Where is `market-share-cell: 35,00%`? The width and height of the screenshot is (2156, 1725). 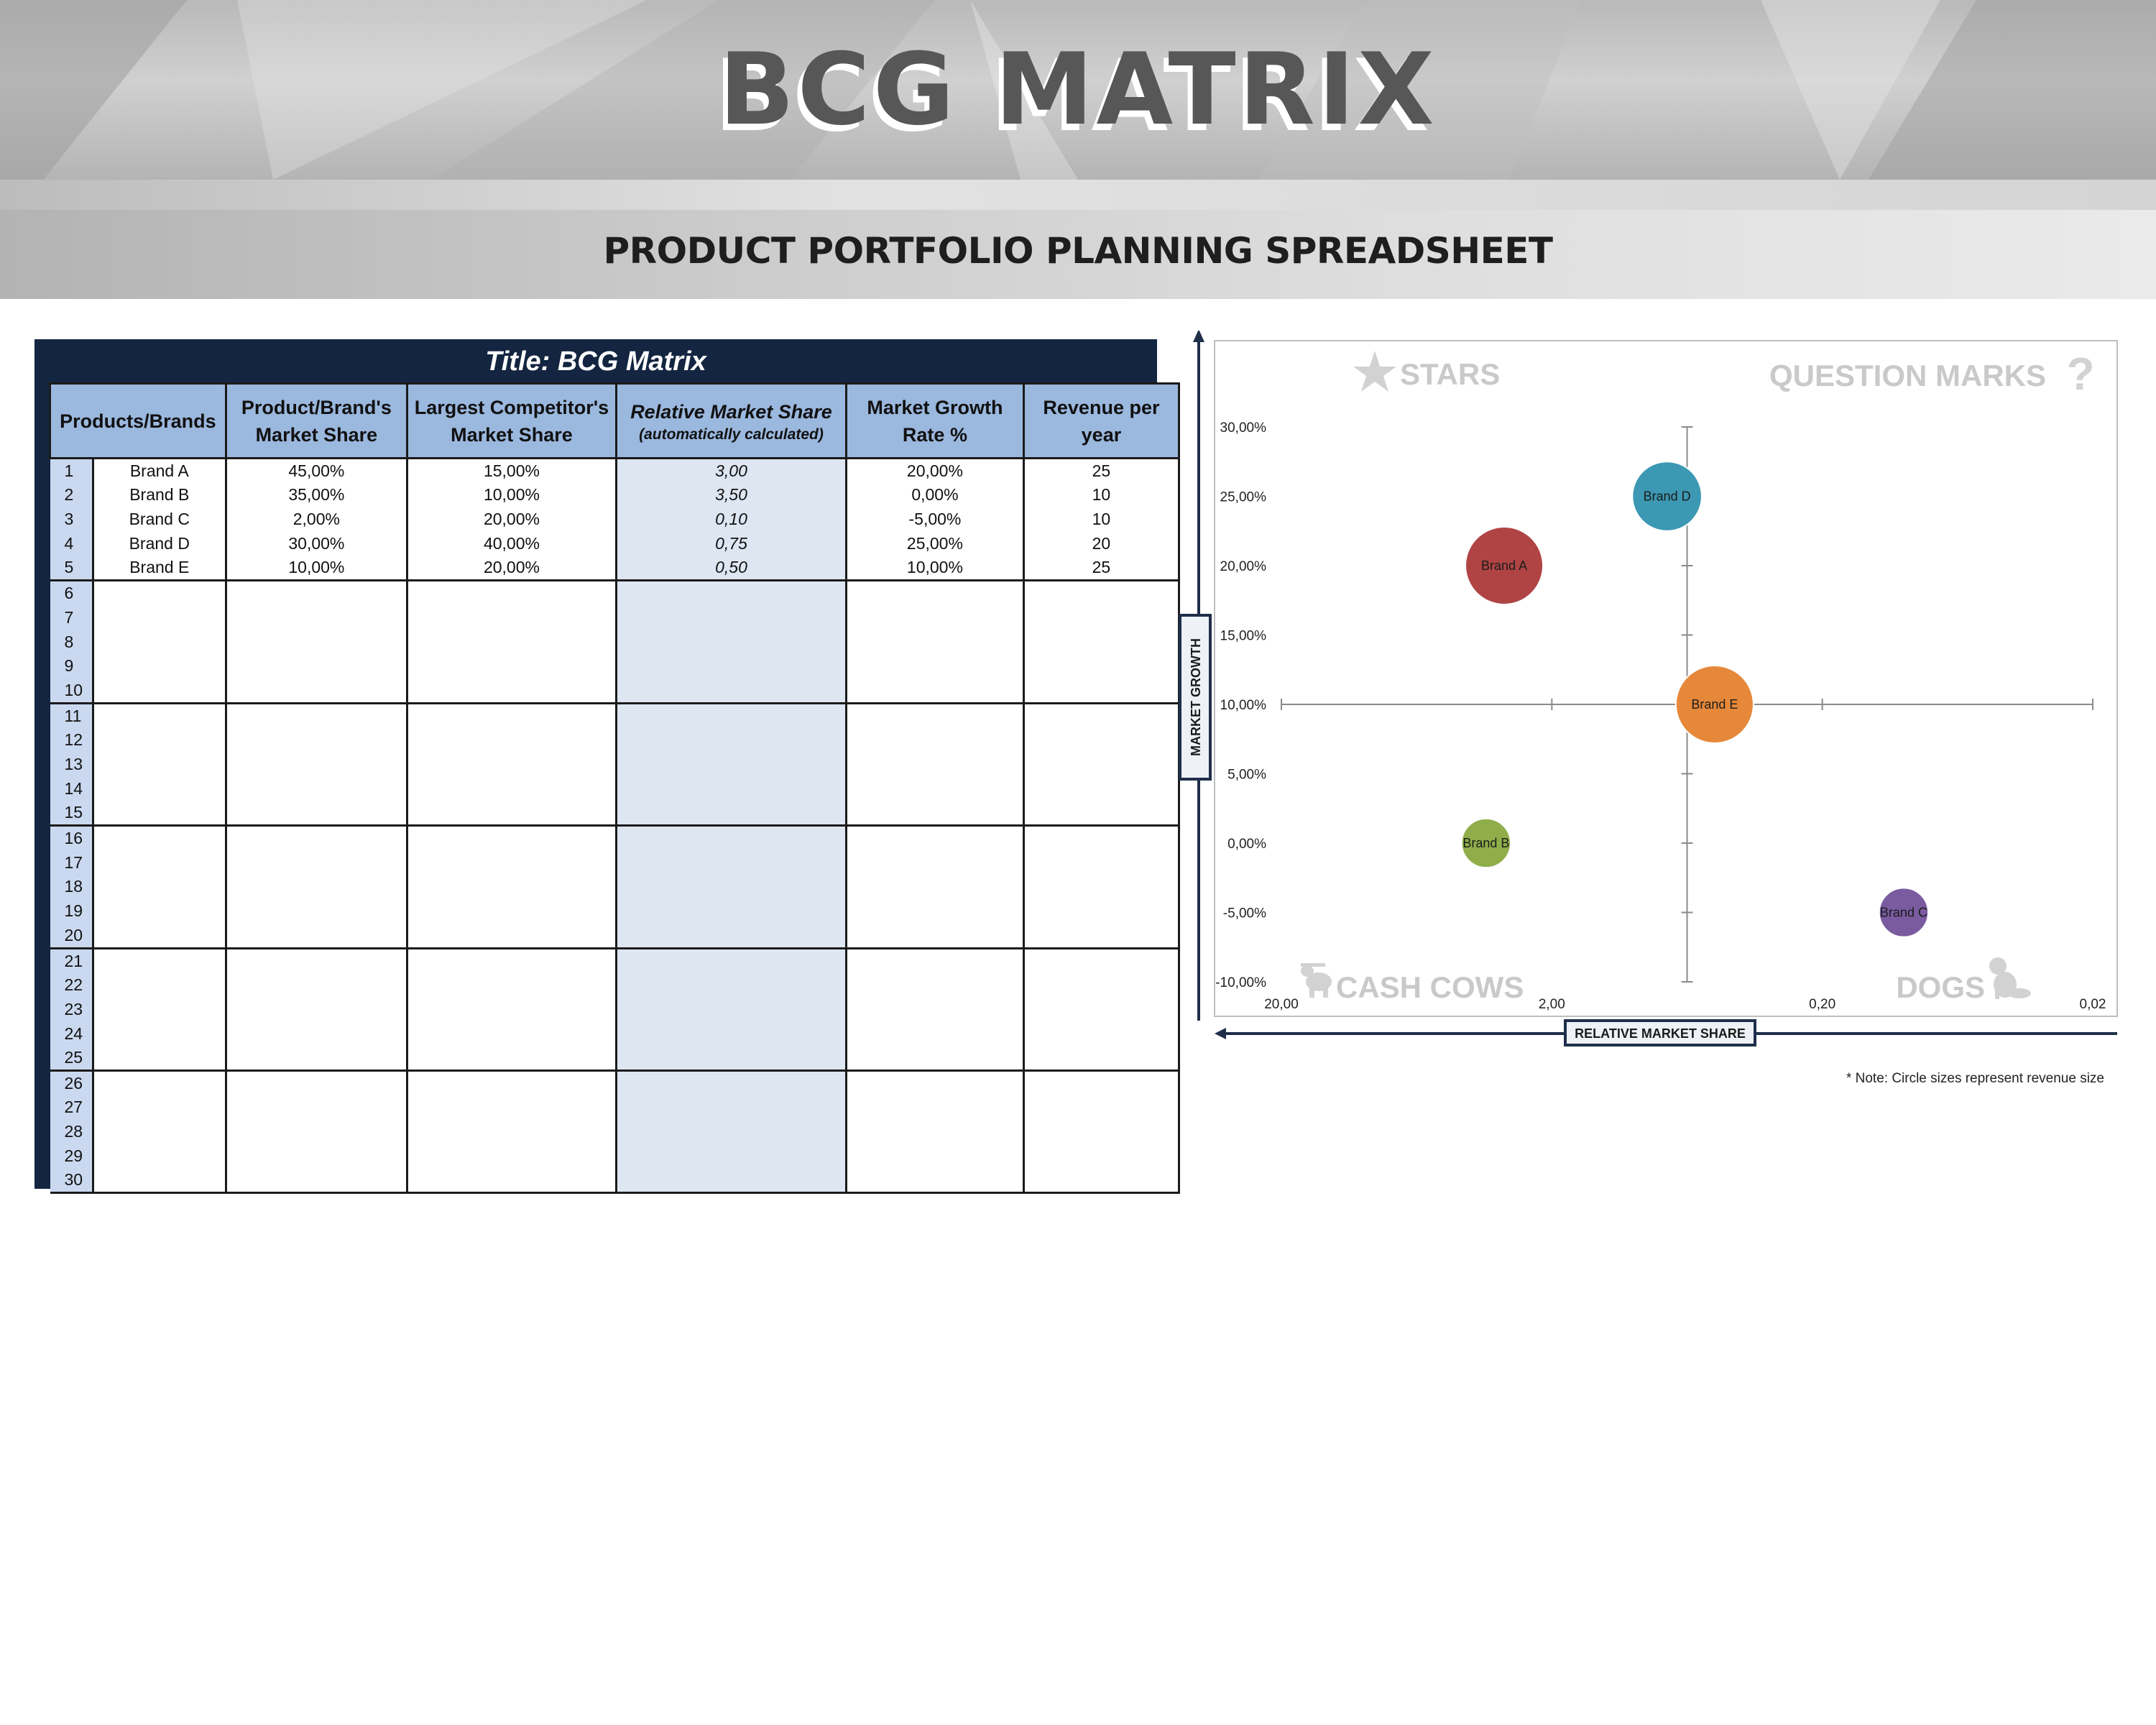
market-share-cell: 35,00% is located at coordinates (316, 495).